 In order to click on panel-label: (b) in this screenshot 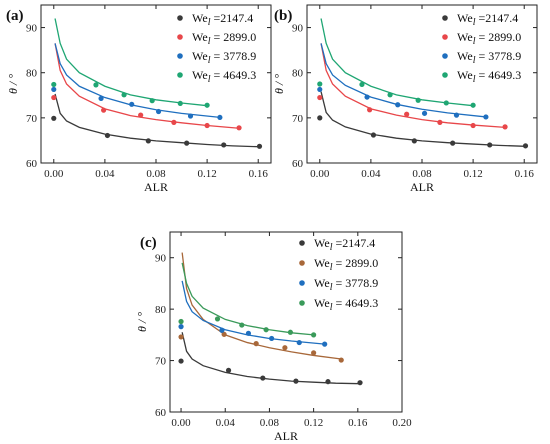, I will do `click(283, 16)`.